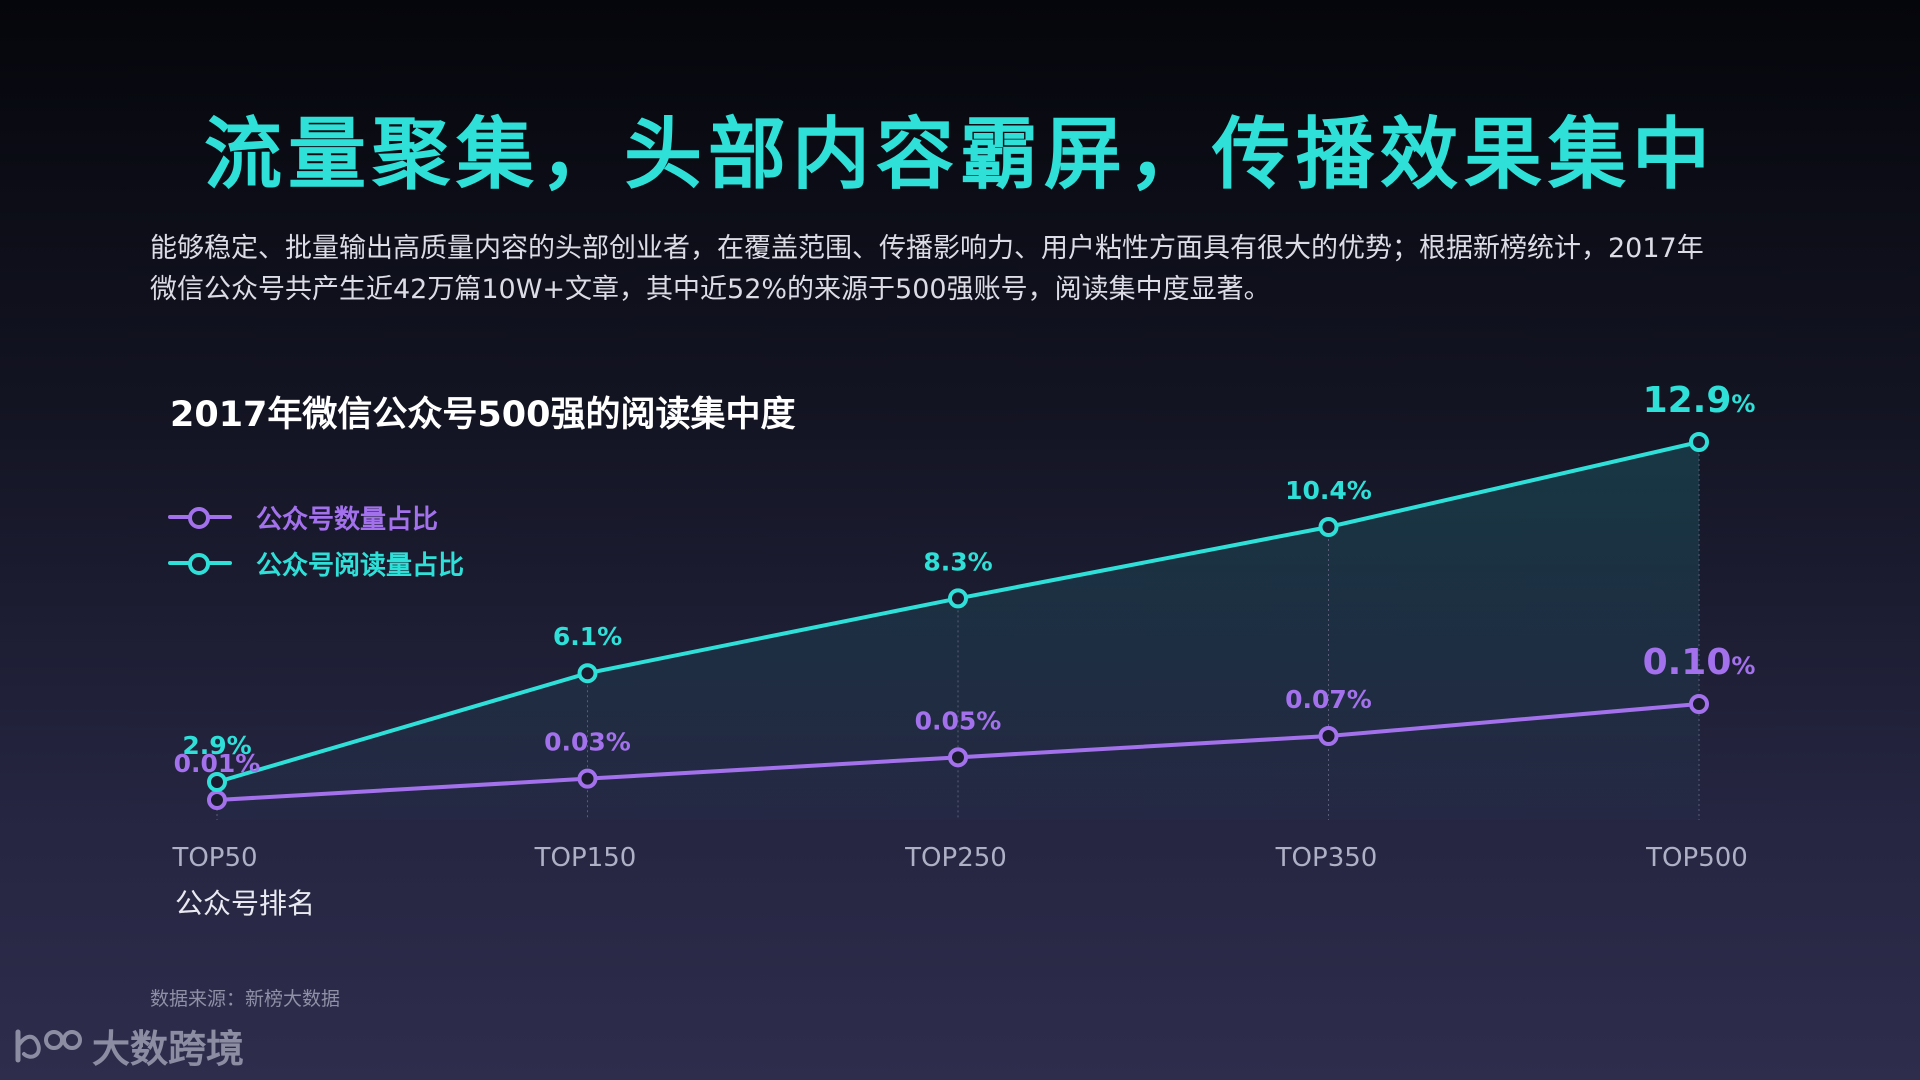 The width and height of the screenshot is (1920, 1080). I want to click on brand-logo: 大数跨境, so click(128, 1045).